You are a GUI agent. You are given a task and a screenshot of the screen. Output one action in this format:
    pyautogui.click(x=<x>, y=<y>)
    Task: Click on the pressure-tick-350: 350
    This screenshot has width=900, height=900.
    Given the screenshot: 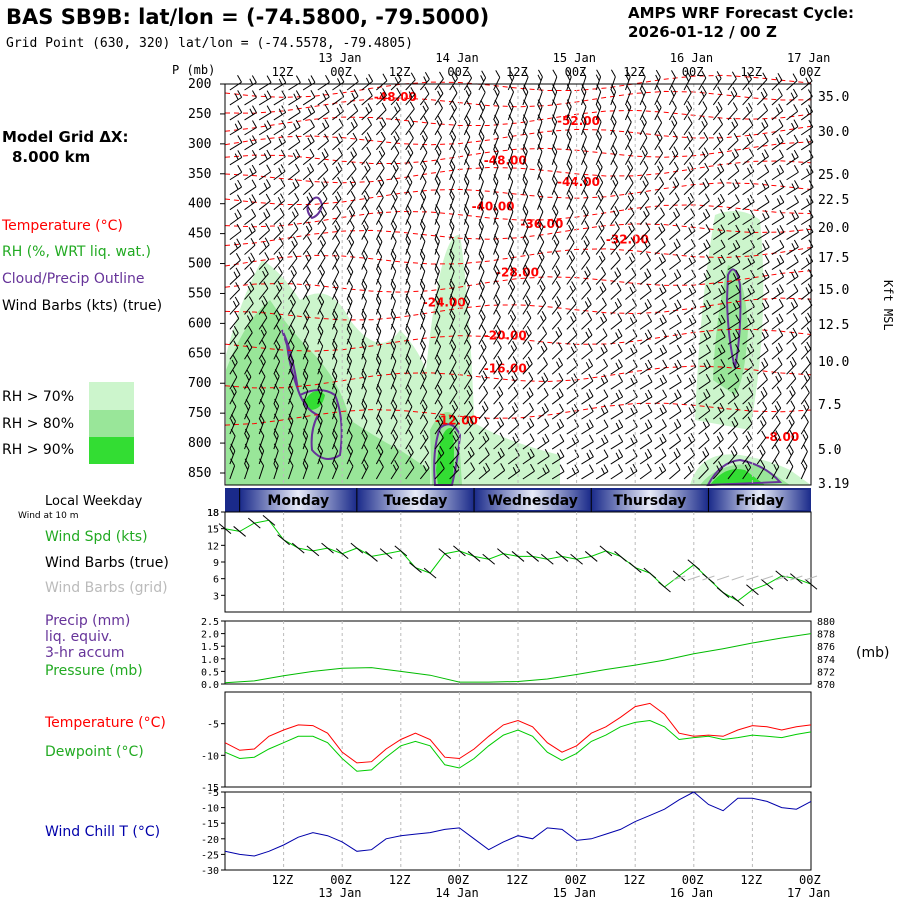 What is the action you would take?
    pyautogui.click(x=199, y=174)
    